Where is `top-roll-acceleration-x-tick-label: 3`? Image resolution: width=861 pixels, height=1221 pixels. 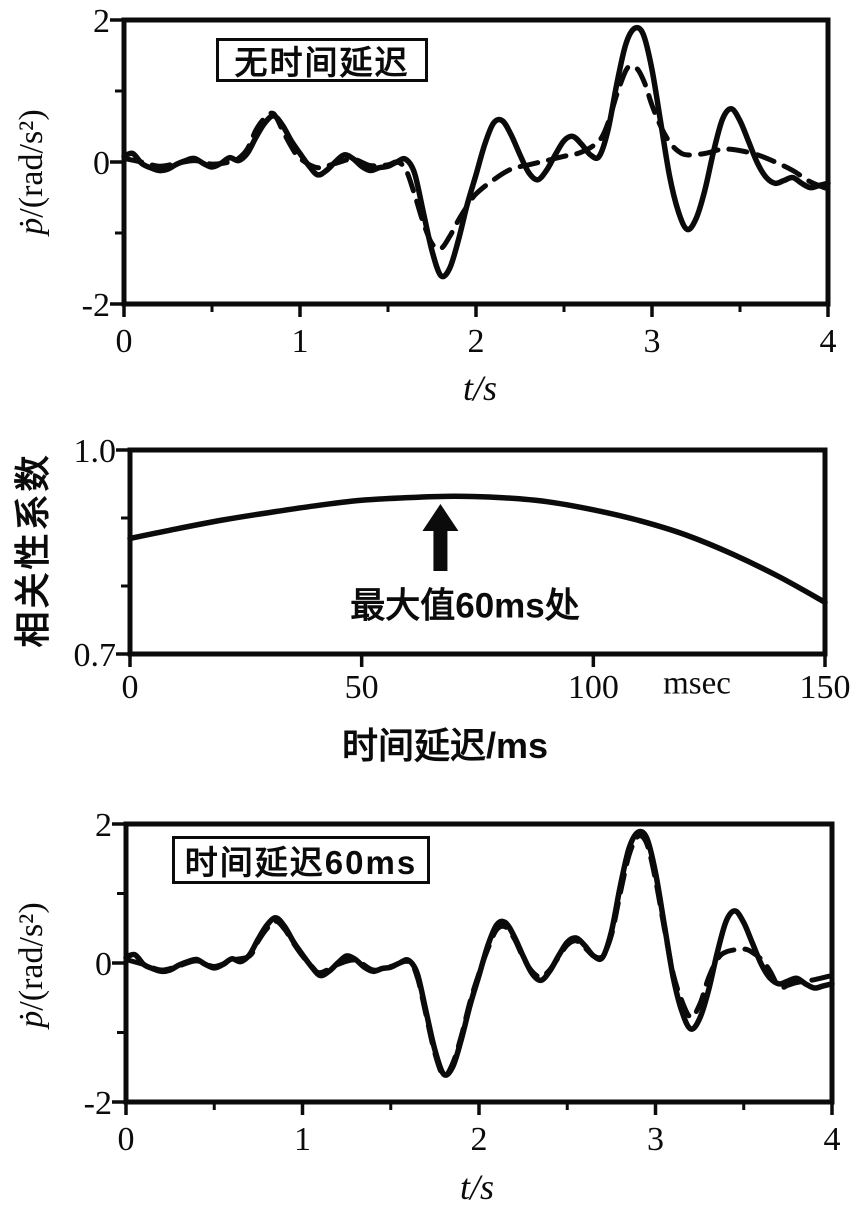
top-roll-acceleration-x-tick-label: 3 is located at coordinates (652, 341).